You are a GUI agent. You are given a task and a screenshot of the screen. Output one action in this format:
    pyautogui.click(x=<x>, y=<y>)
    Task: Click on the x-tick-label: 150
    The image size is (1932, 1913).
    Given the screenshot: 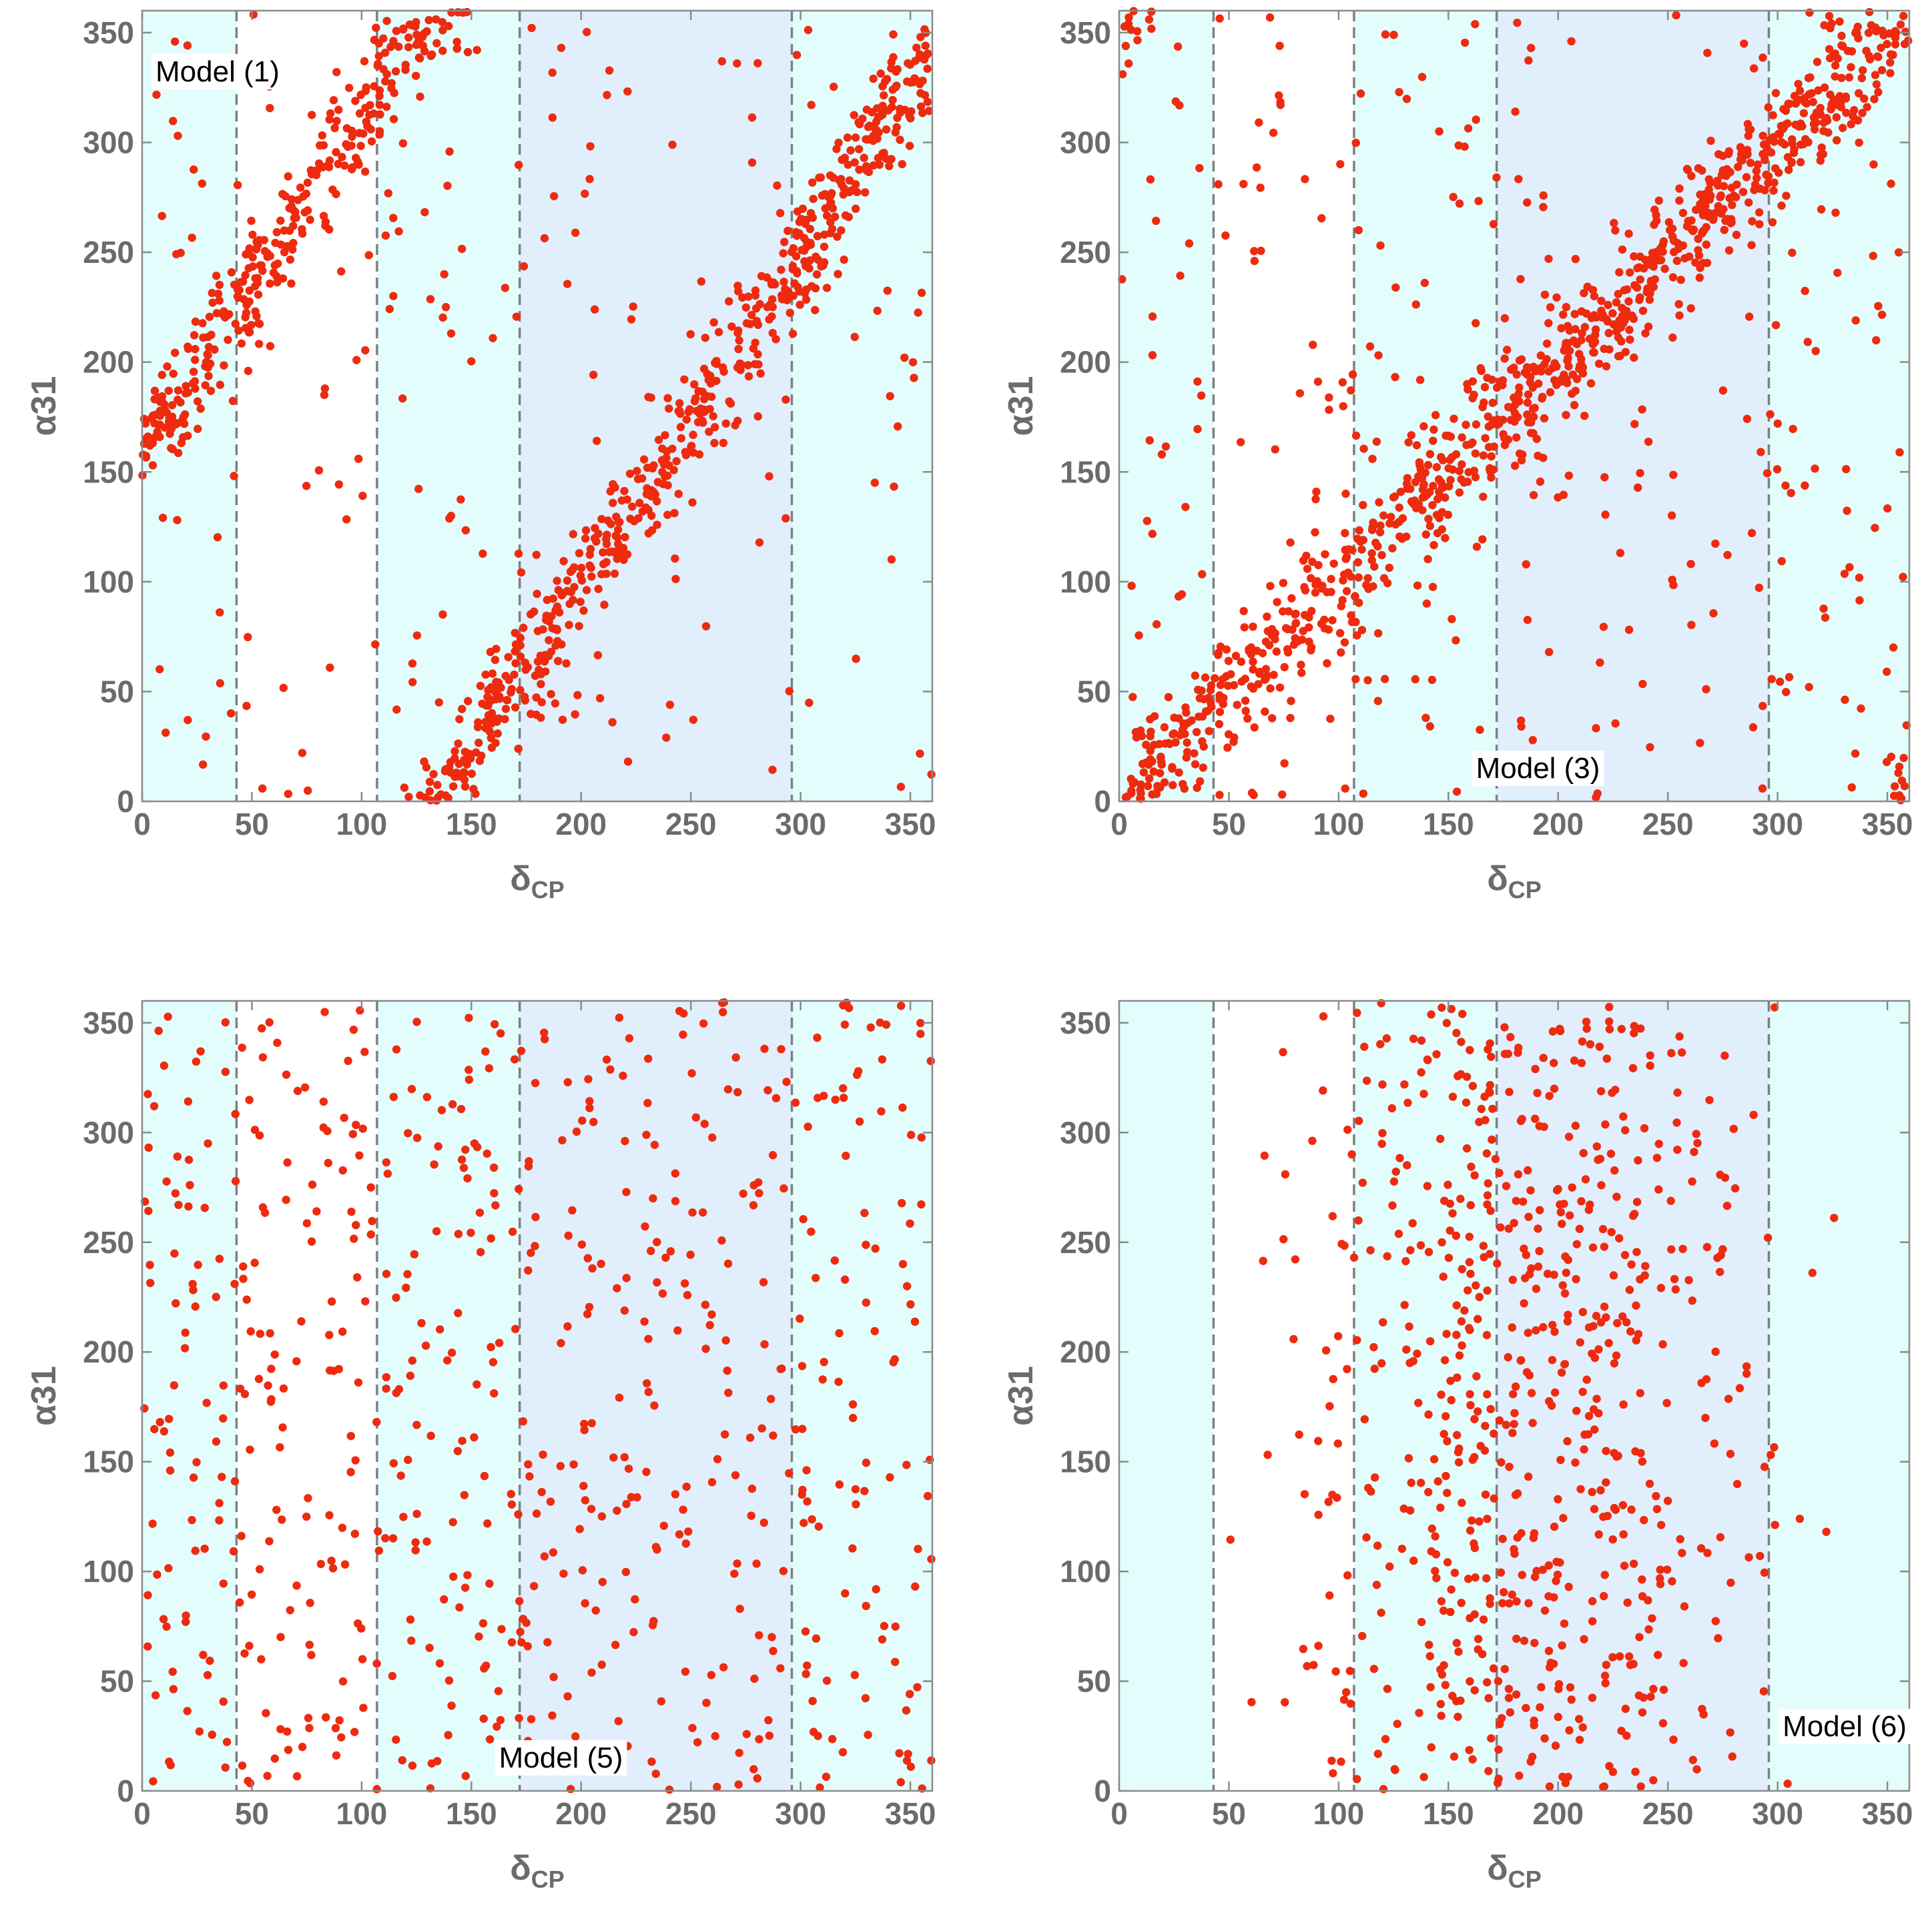 What is the action you would take?
    pyautogui.click(x=471, y=1813)
    